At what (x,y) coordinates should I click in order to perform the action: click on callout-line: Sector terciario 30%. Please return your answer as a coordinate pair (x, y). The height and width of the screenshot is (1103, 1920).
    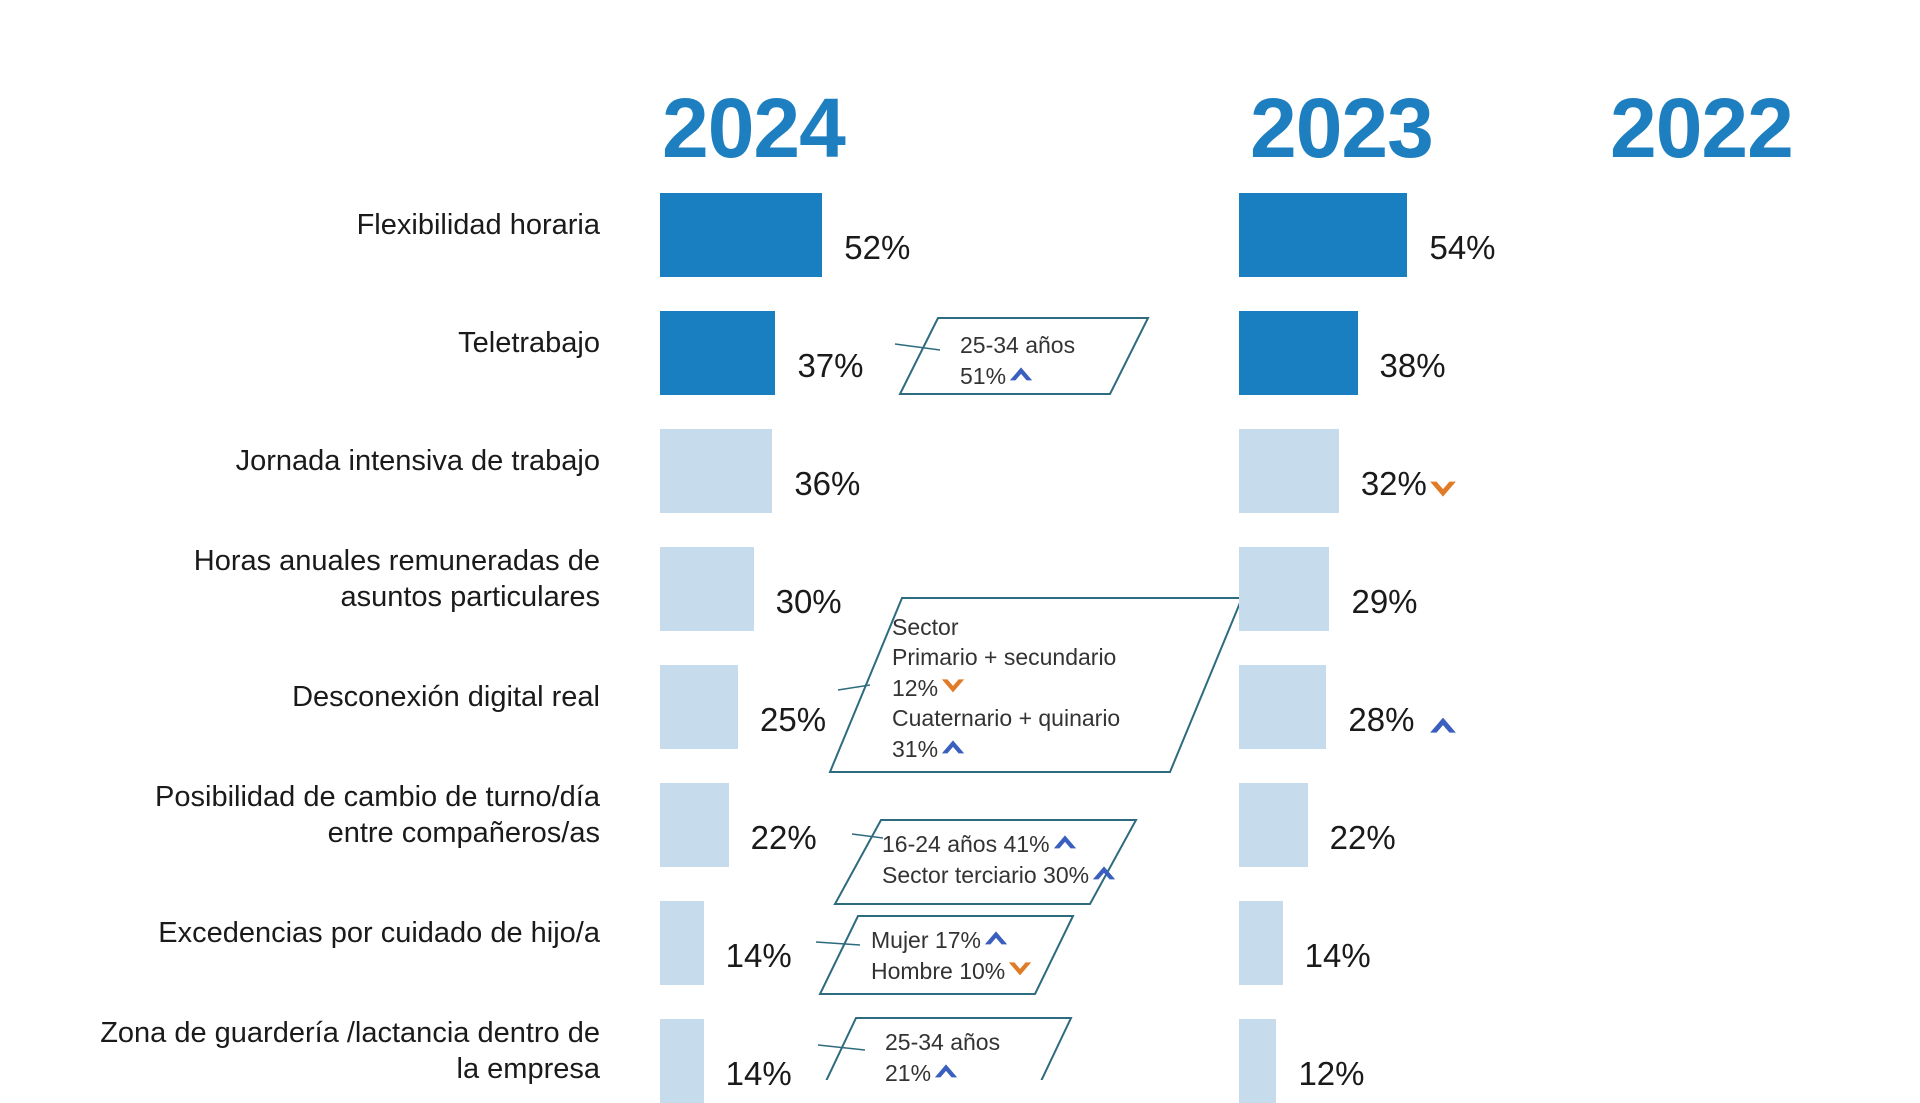
    Looking at the image, I should click on (999, 874).